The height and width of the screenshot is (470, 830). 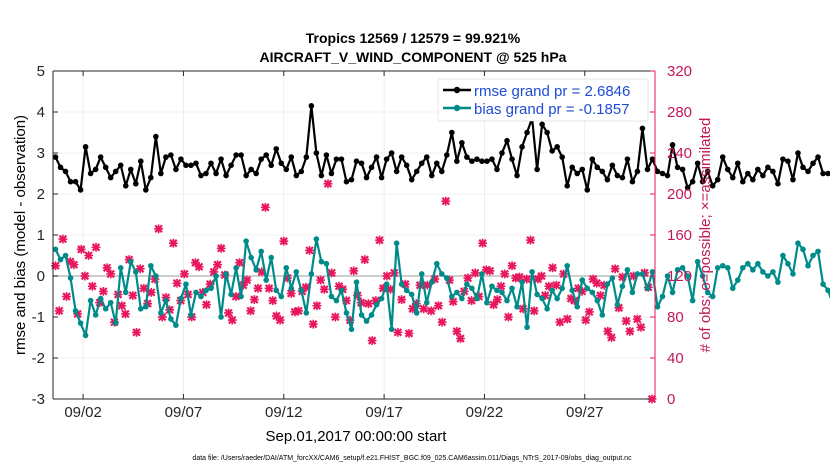 What do you see at coordinates (41, 112) in the screenshot?
I see `y-tick-label: 4` at bounding box center [41, 112].